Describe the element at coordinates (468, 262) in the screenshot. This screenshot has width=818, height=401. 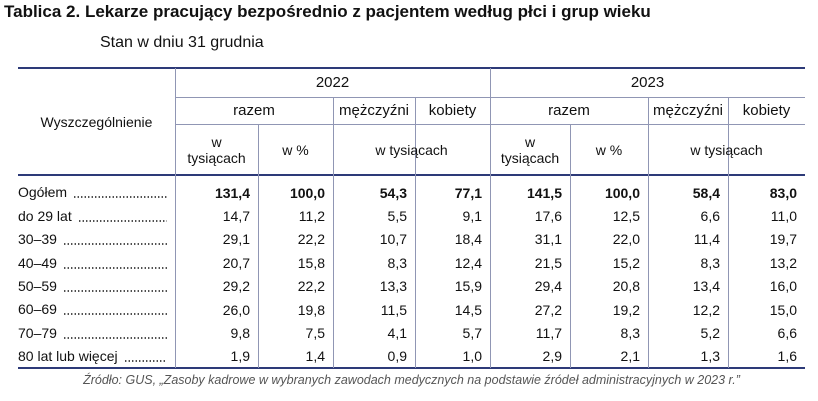
I see `value-cell: 12,4` at that location.